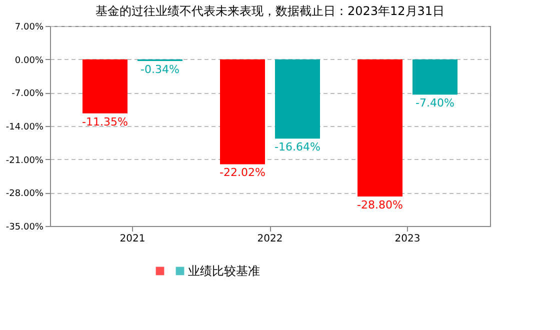 This screenshot has height=330, width=560. What do you see at coordinates (160, 69) in the screenshot?
I see `data-label: -0.34%` at bounding box center [160, 69].